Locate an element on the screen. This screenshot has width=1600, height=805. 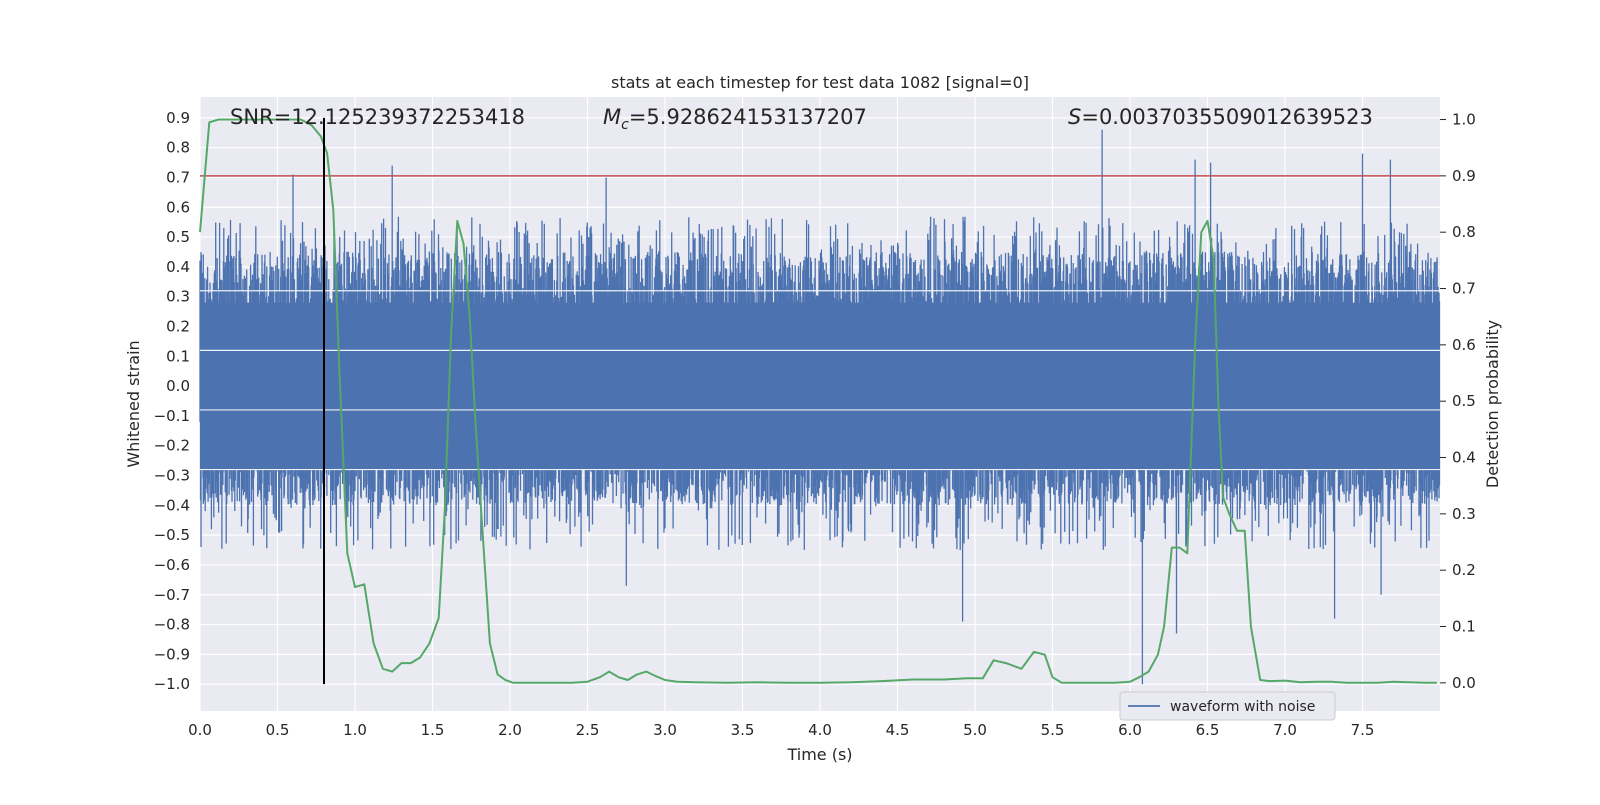
x-tick-label: 7.5 is located at coordinates (1363, 730).